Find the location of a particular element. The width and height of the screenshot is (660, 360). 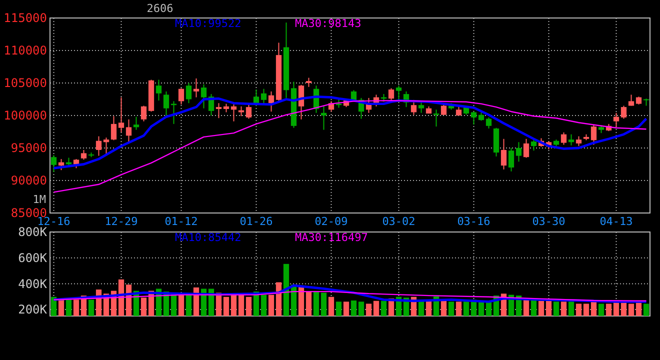

text: MA30:116497 is located at coordinates (331, 237).